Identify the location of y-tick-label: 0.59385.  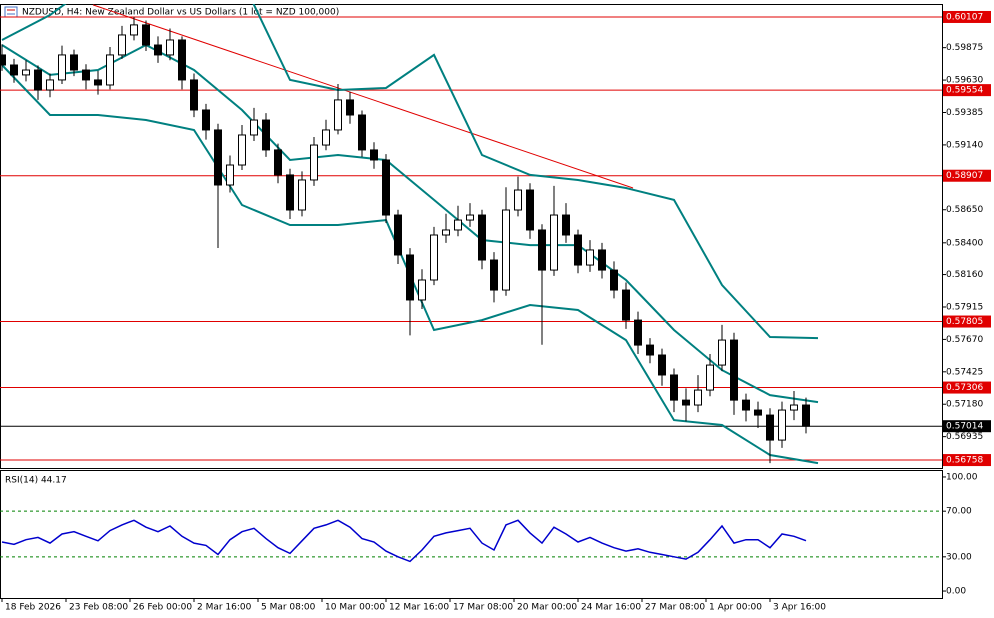
(964, 113).